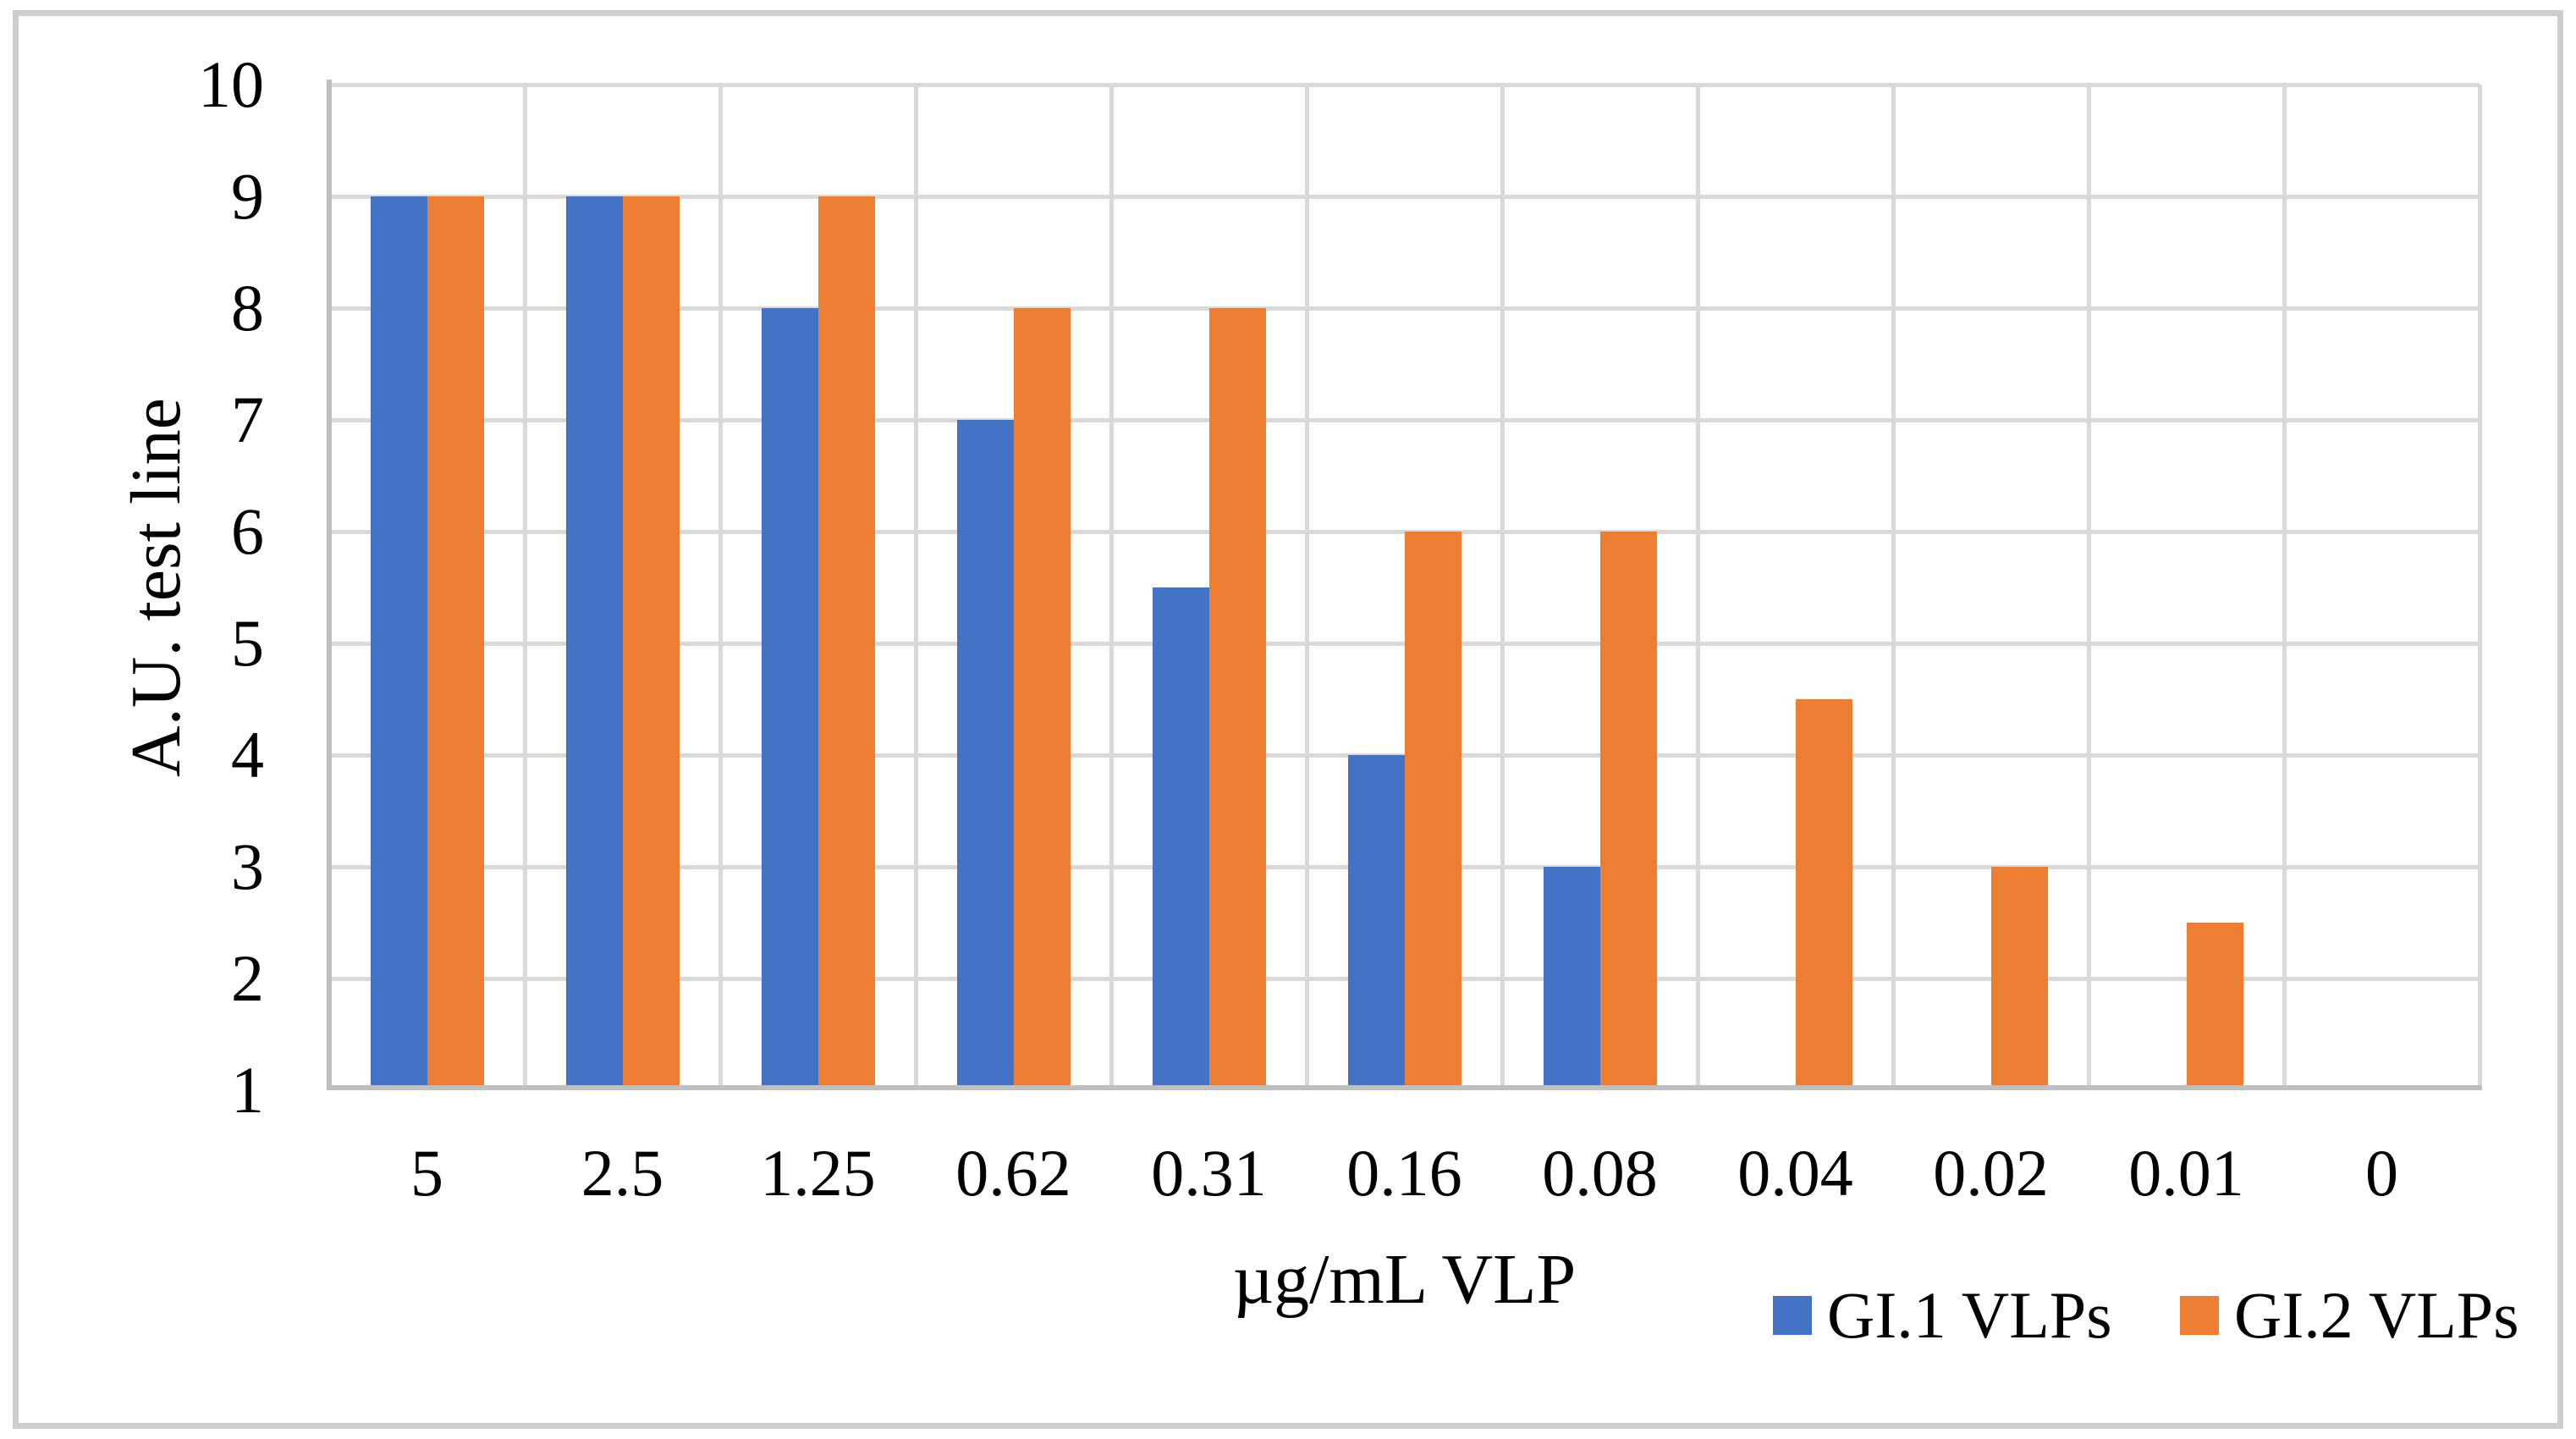 The width and height of the screenshot is (2576, 1439). I want to click on x-tick-label: 5, so click(426, 1173).